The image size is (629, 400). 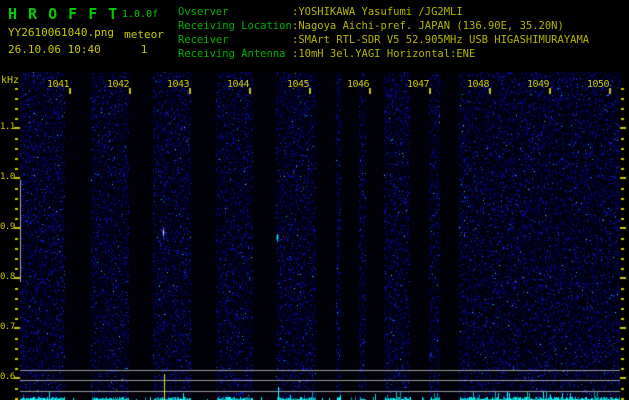 I want to click on y-tick-label: 1.0, so click(x=7, y=177).